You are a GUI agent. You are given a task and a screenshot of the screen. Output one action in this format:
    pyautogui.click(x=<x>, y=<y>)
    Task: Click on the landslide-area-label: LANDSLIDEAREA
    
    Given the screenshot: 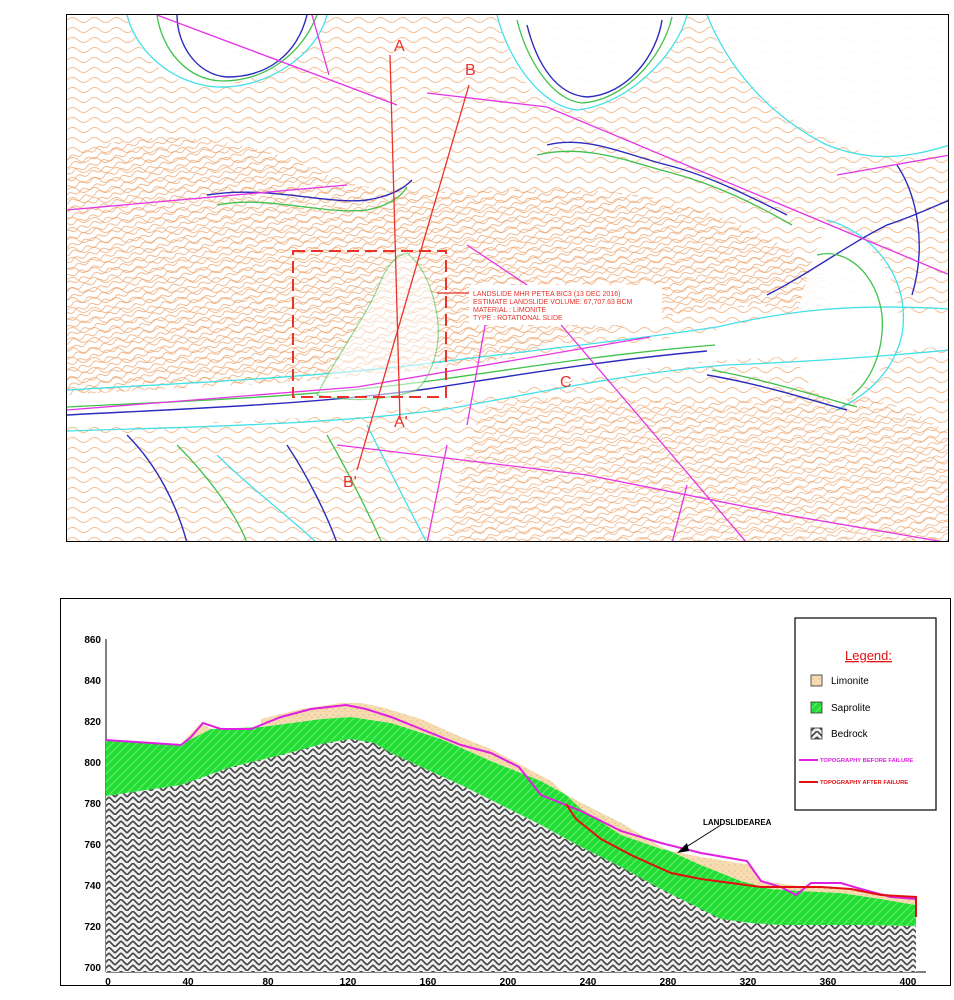 What is the action you would take?
    pyautogui.click(x=737, y=822)
    